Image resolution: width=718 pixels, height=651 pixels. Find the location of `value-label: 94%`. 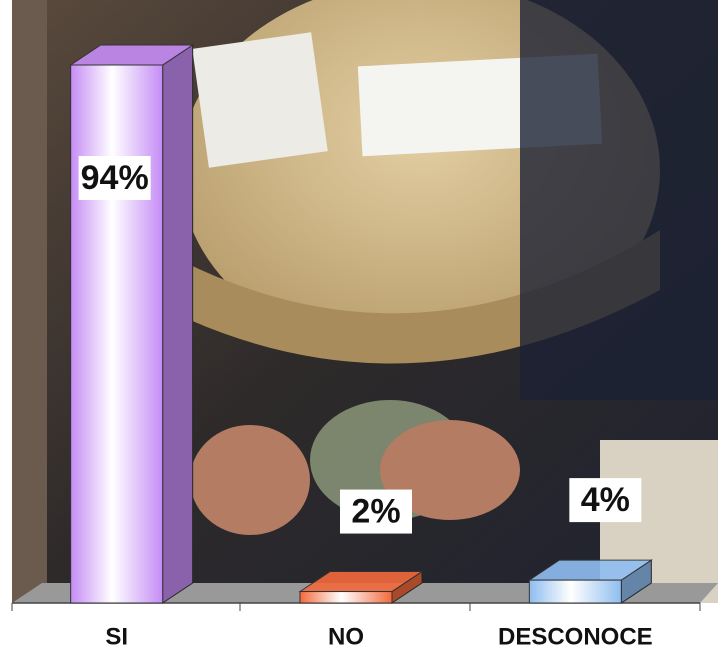

value-label: 94% is located at coordinates (115, 178).